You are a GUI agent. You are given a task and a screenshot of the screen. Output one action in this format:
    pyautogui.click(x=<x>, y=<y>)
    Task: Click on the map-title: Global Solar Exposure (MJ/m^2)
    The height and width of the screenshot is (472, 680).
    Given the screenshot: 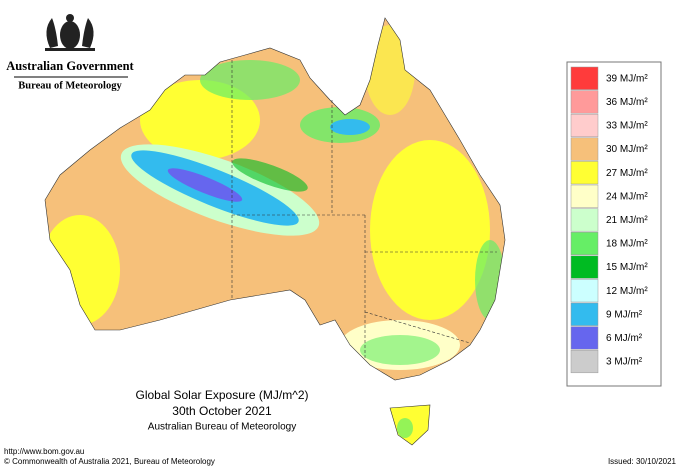 What is the action you would take?
    pyautogui.click(x=221, y=395)
    